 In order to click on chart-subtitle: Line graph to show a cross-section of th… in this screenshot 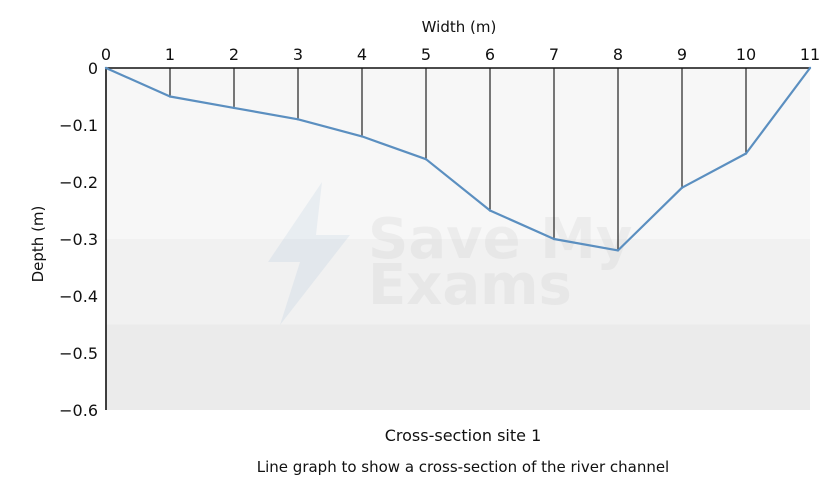, I will do `click(463, 467)`.